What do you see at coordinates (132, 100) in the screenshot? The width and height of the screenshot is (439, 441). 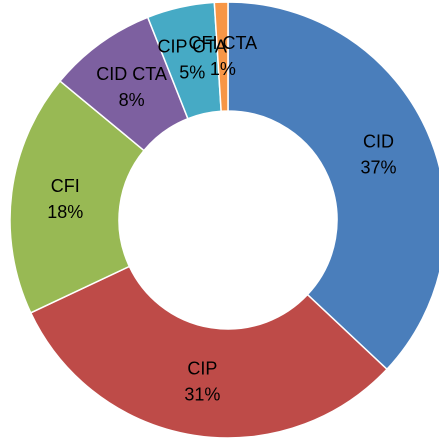 I see `slice-value-label: 8%` at bounding box center [132, 100].